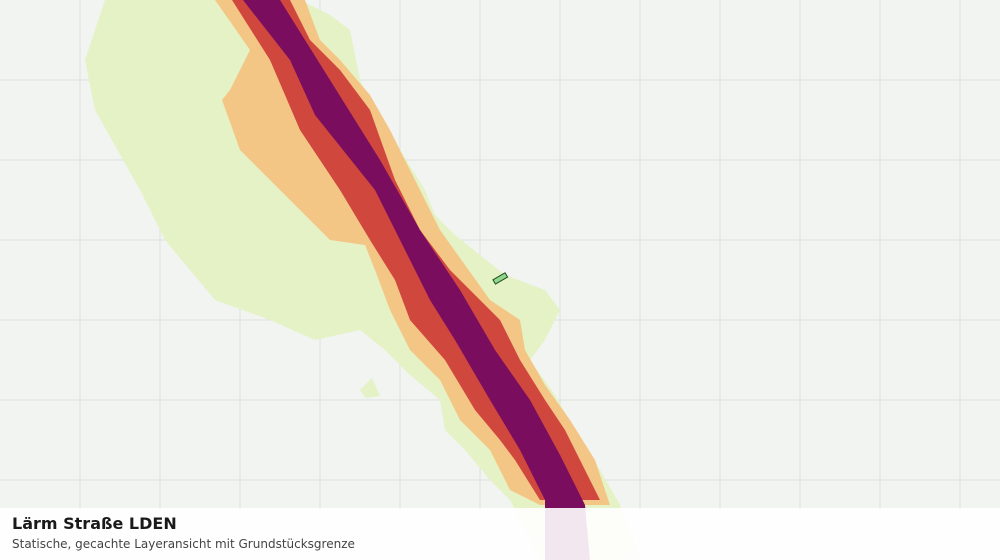 The height and width of the screenshot is (560, 1000). I want to click on parcel-marker, so click(500, 278).